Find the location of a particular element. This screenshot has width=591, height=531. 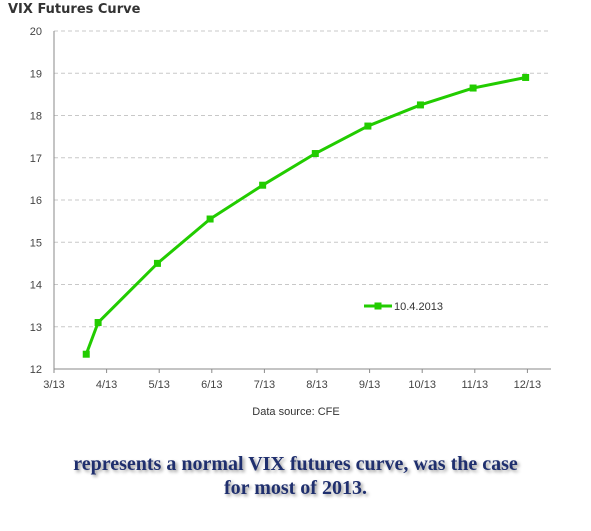

y-tick-label-20: 20 is located at coordinates (36, 32).